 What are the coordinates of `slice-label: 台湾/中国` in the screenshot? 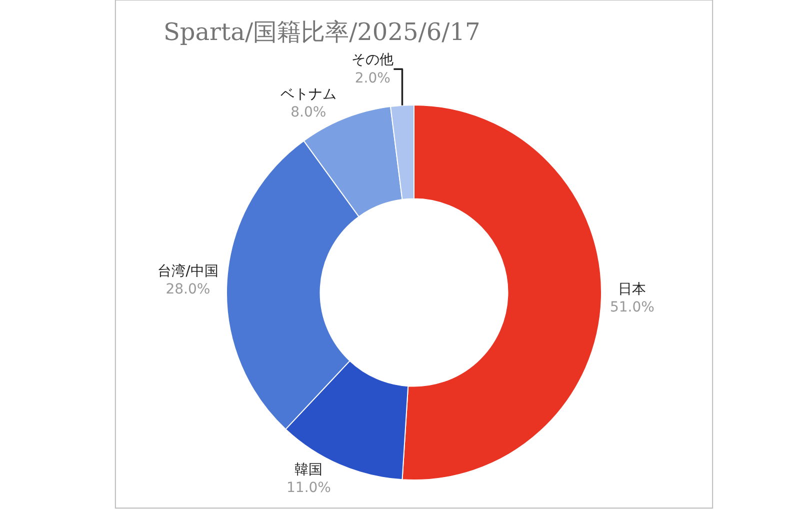 It's located at (188, 272).